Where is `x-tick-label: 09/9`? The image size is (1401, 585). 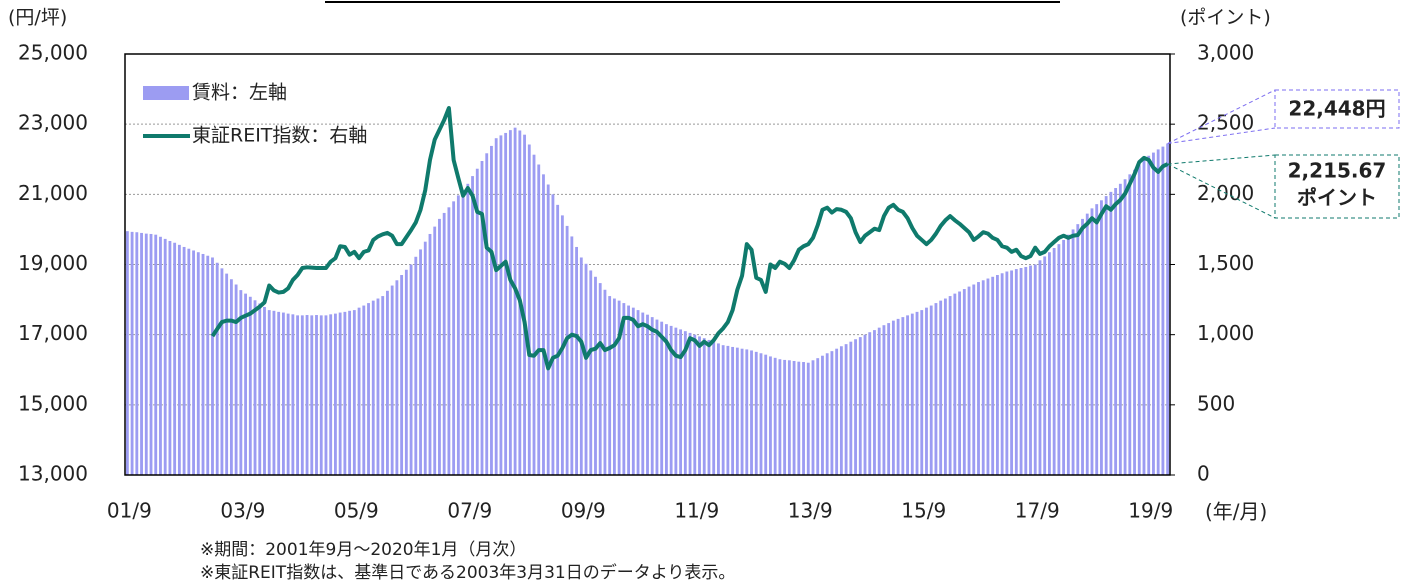 x-tick-label: 09/9 is located at coordinates (583, 511).